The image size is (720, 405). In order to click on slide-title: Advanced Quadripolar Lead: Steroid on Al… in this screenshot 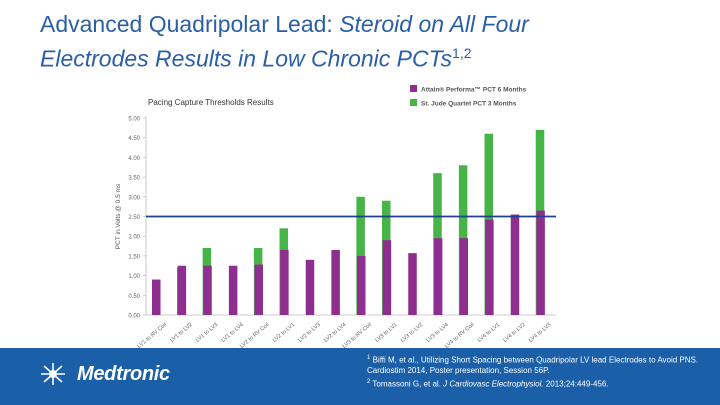, I will do `click(375, 42)`.